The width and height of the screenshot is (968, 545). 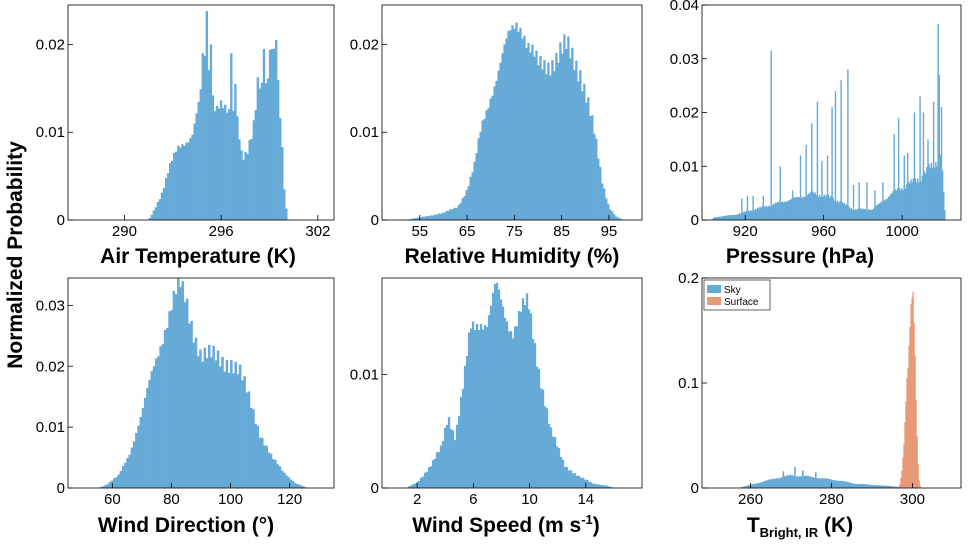 I want to click on sky-histogram, so click(x=823, y=477).